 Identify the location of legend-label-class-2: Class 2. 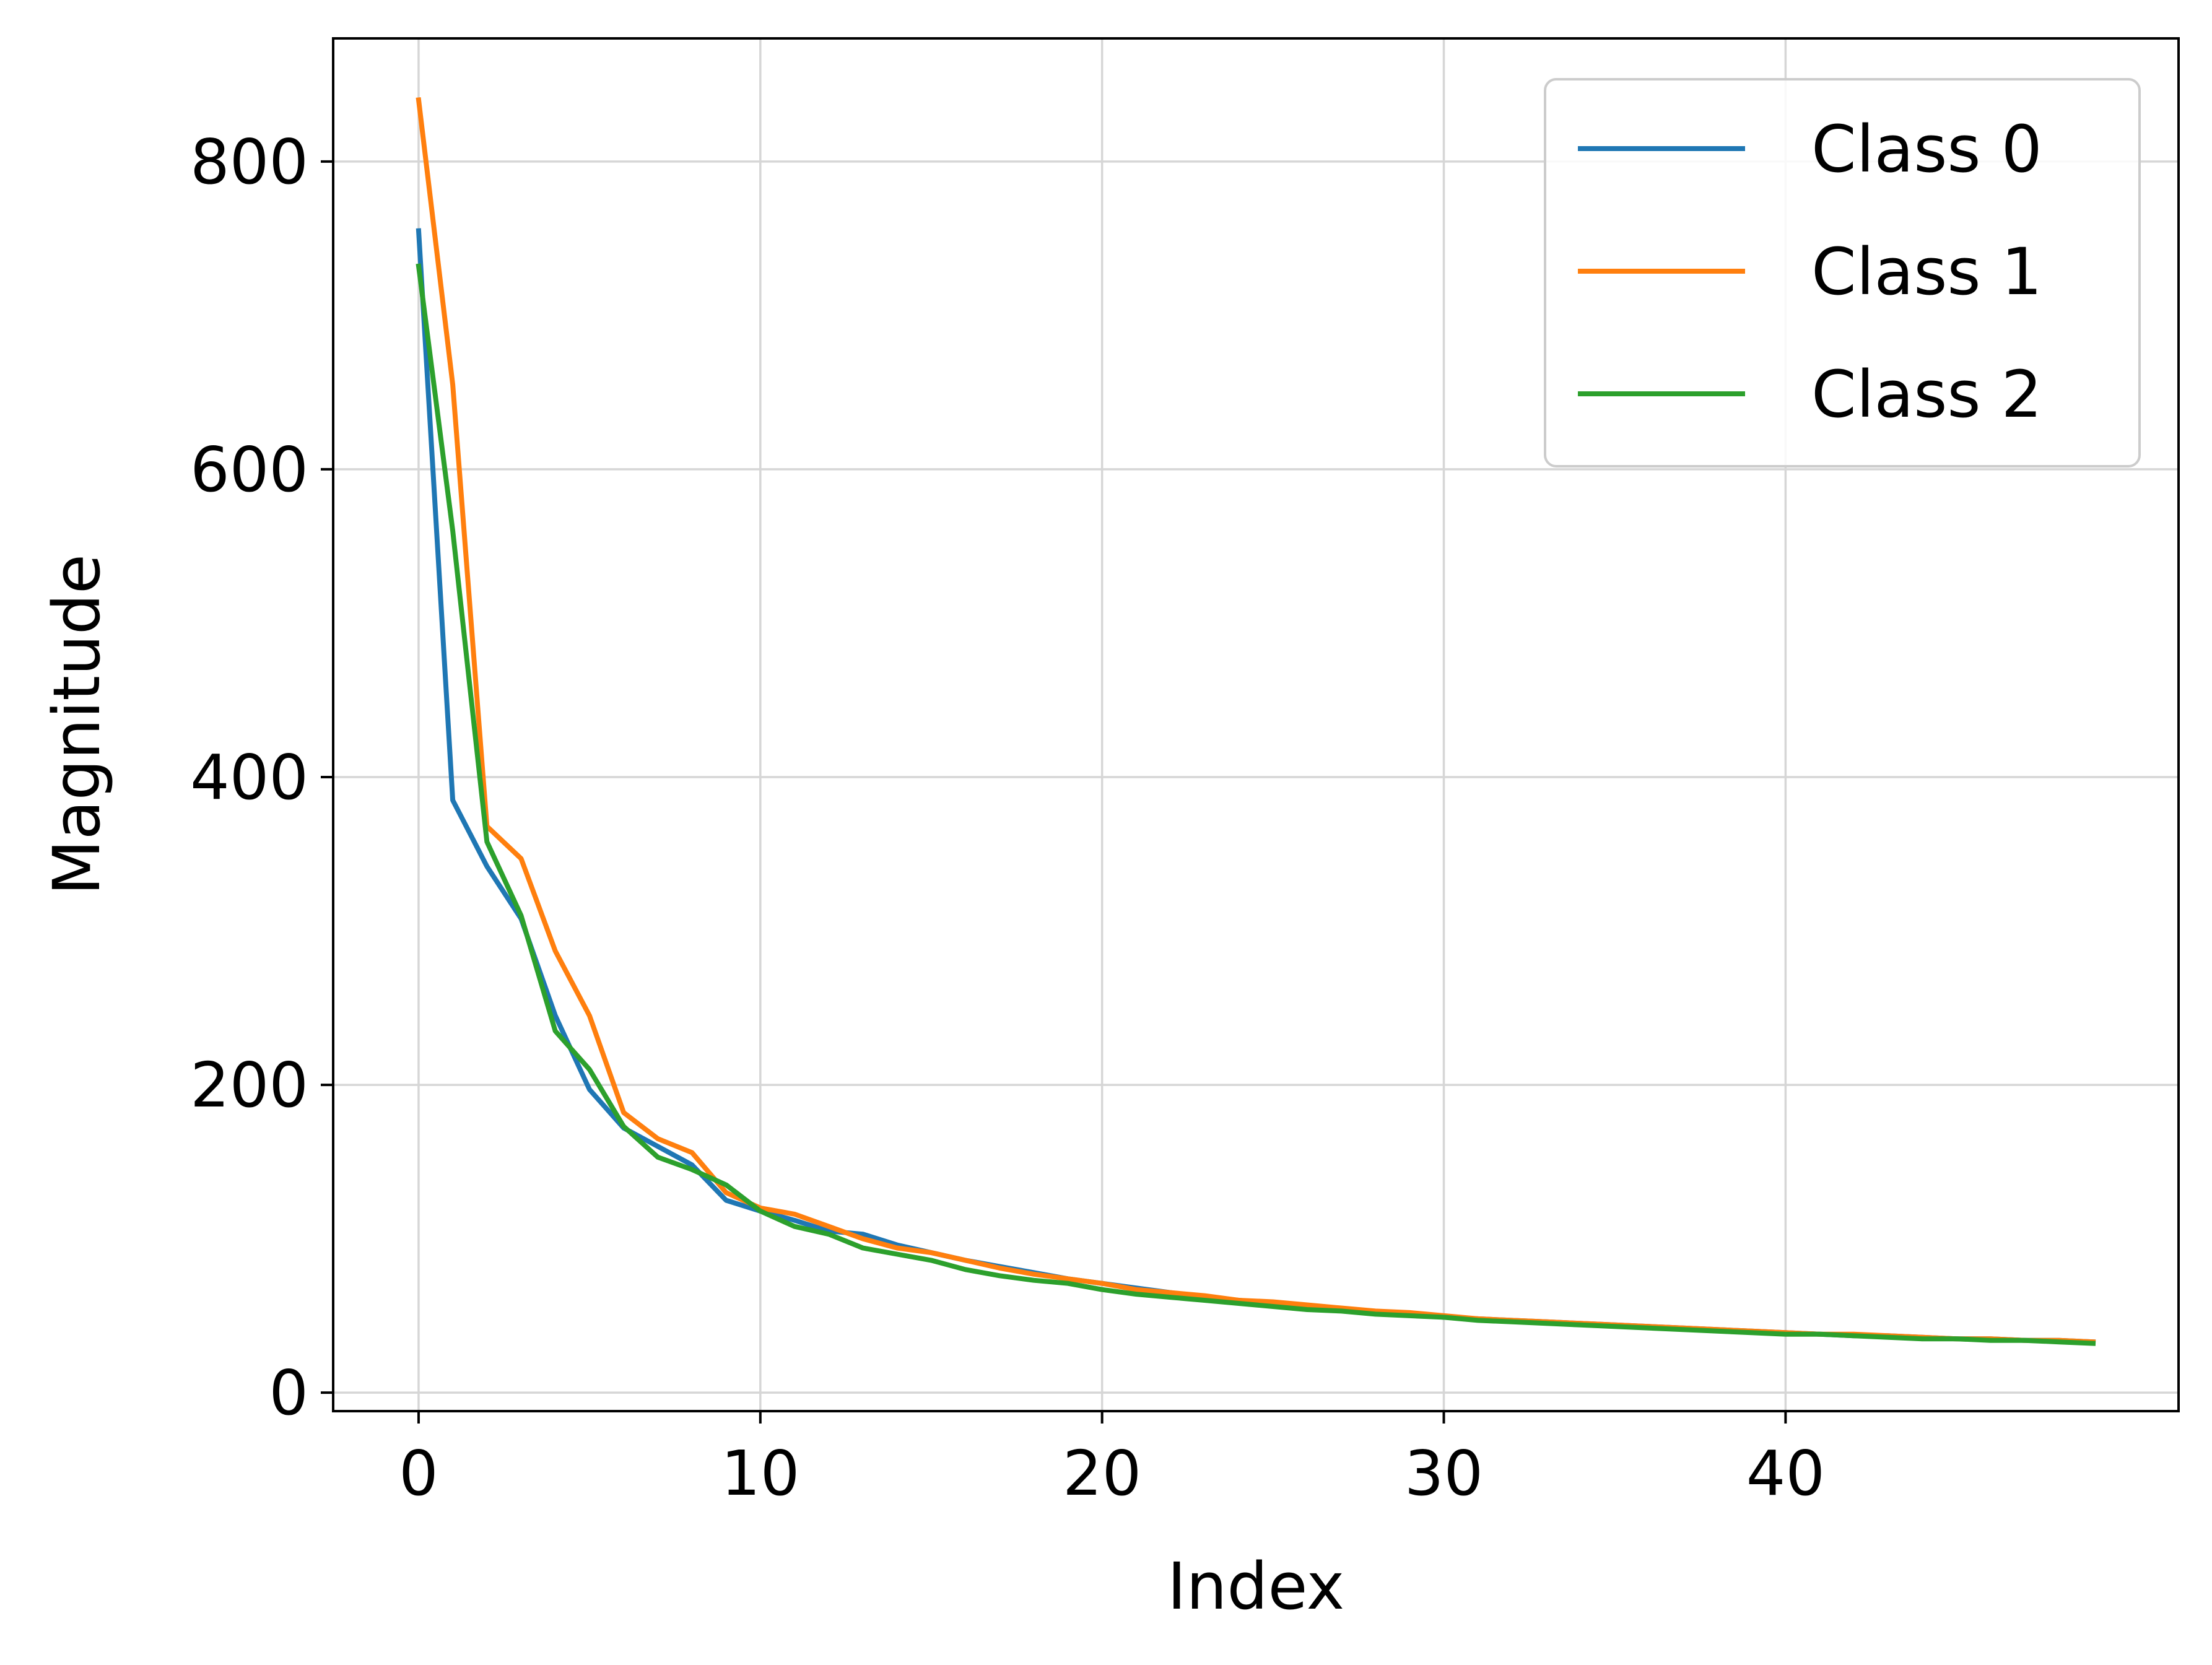
(1926, 394).